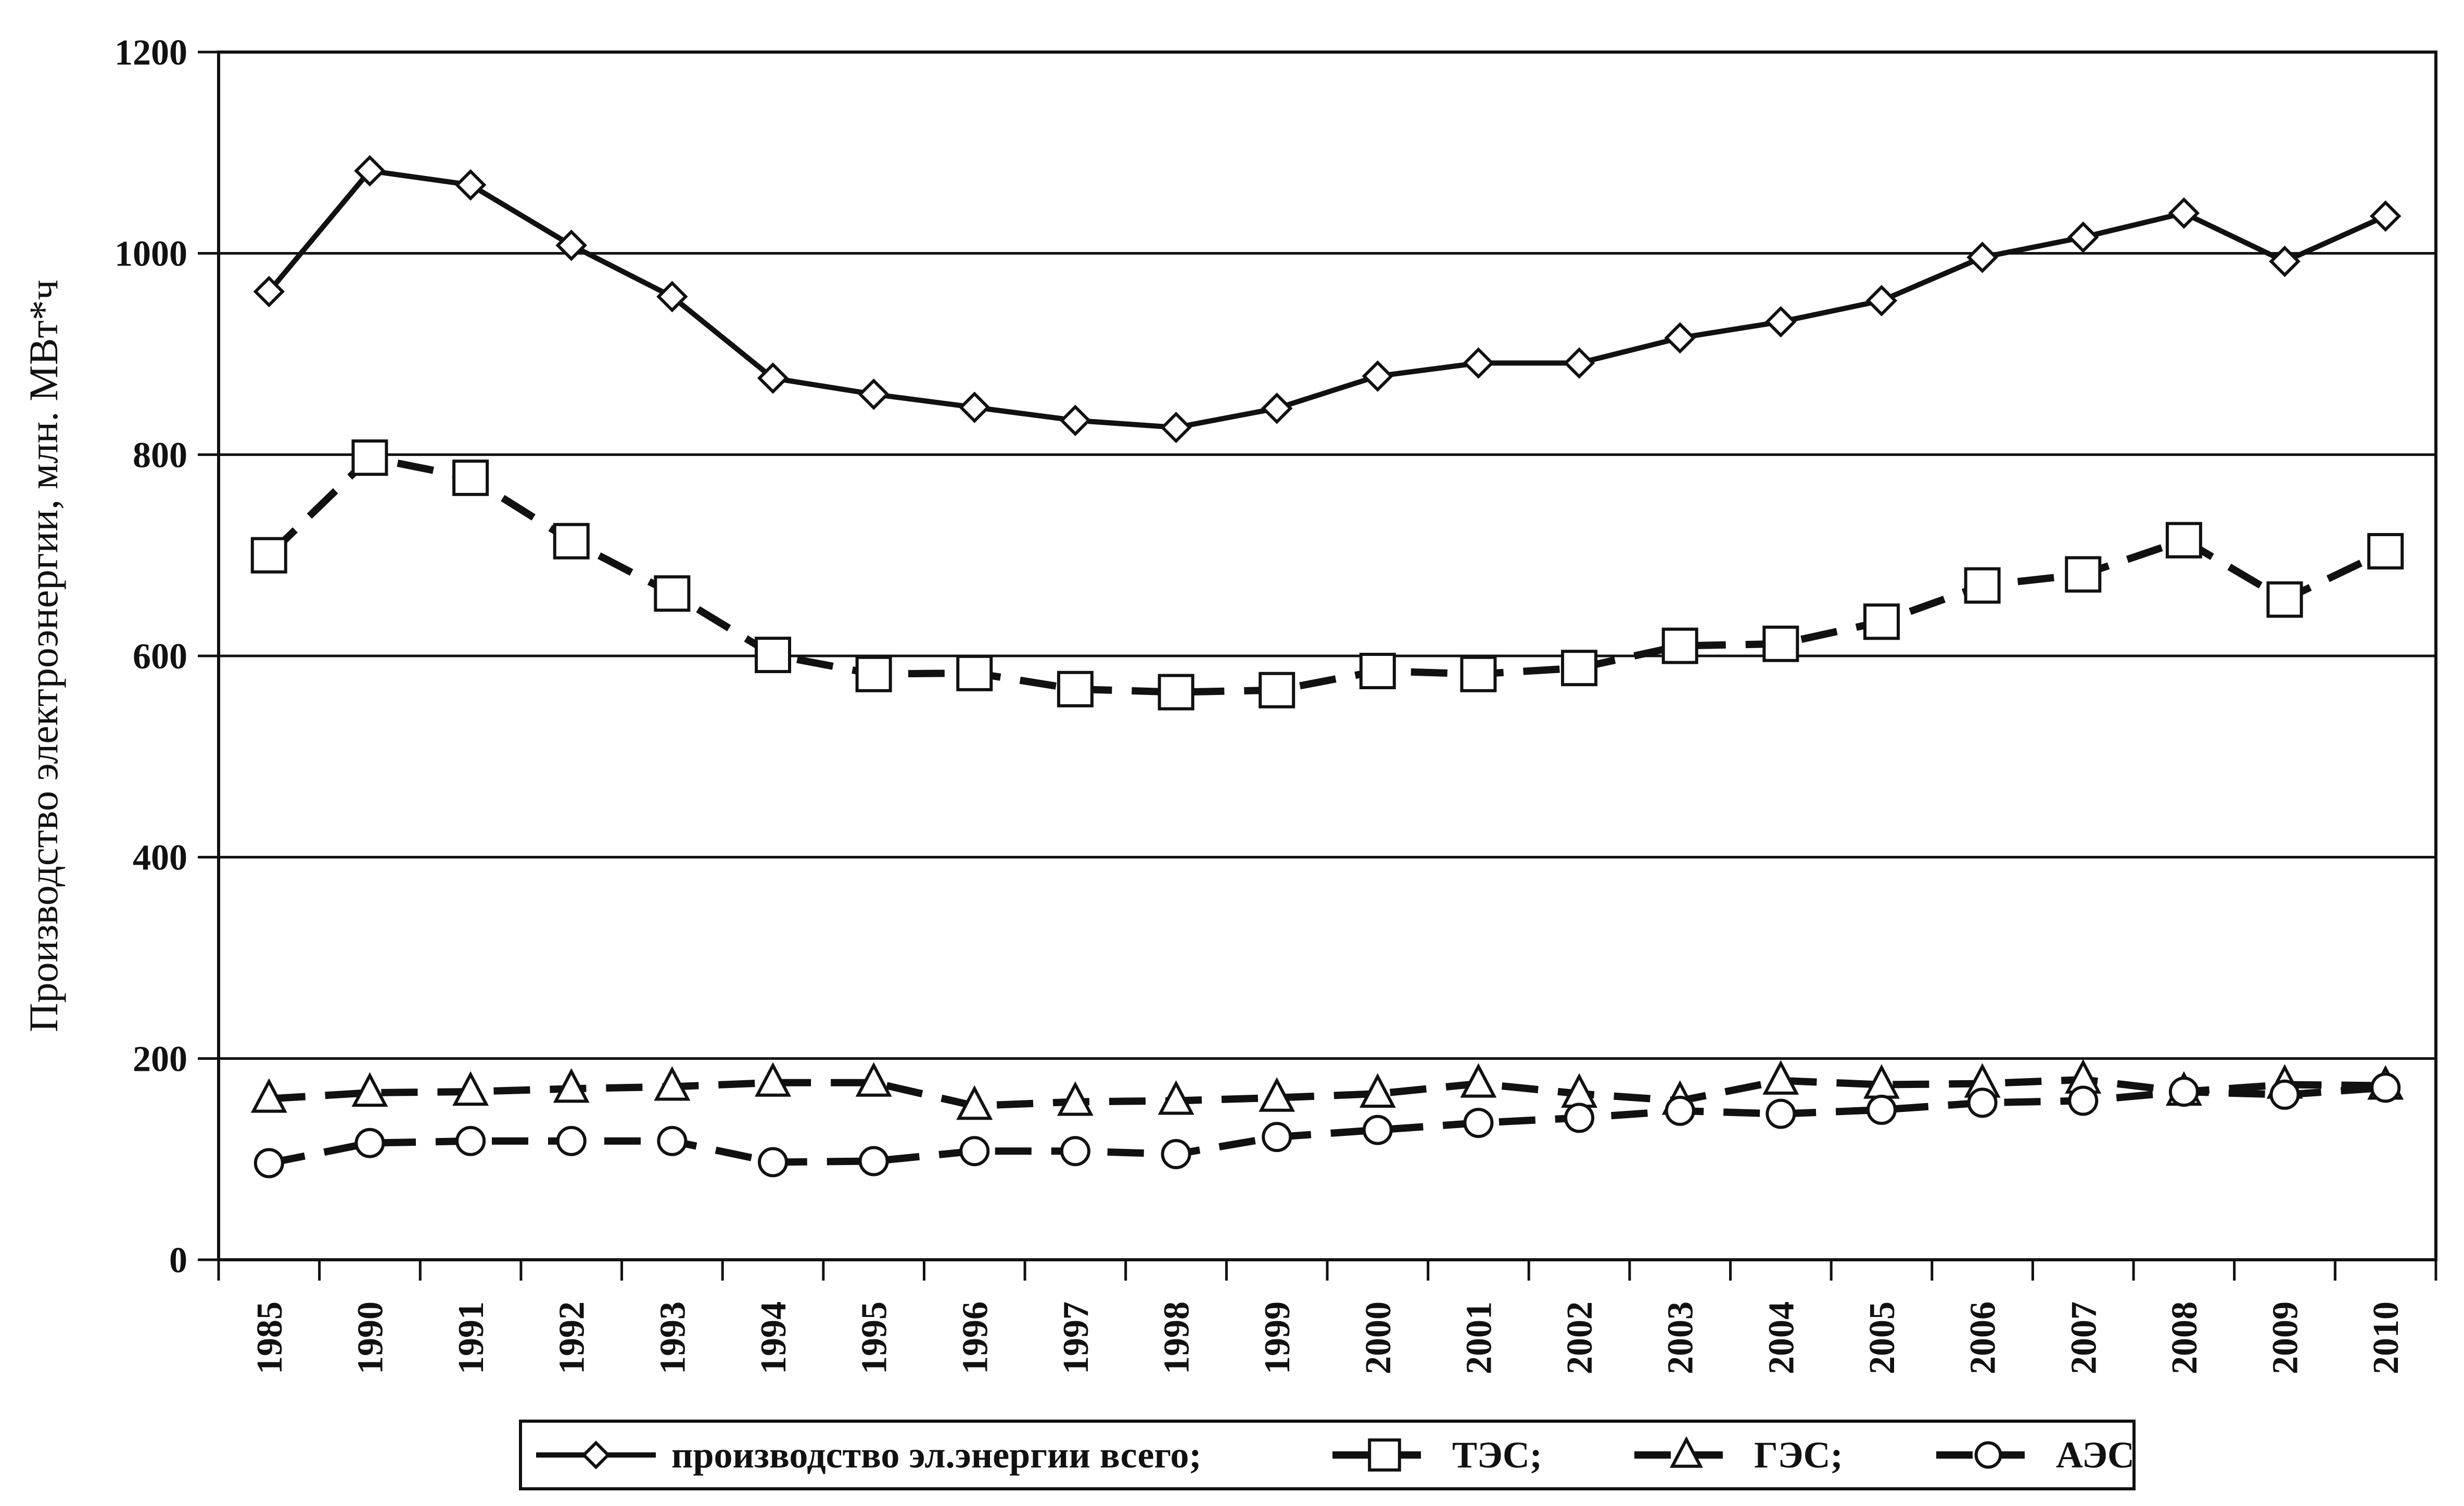 This screenshot has height=1506, width=2464. What do you see at coordinates (1479, 1338) in the screenshot?
I see `x-tick-label: 2001` at bounding box center [1479, 1338].